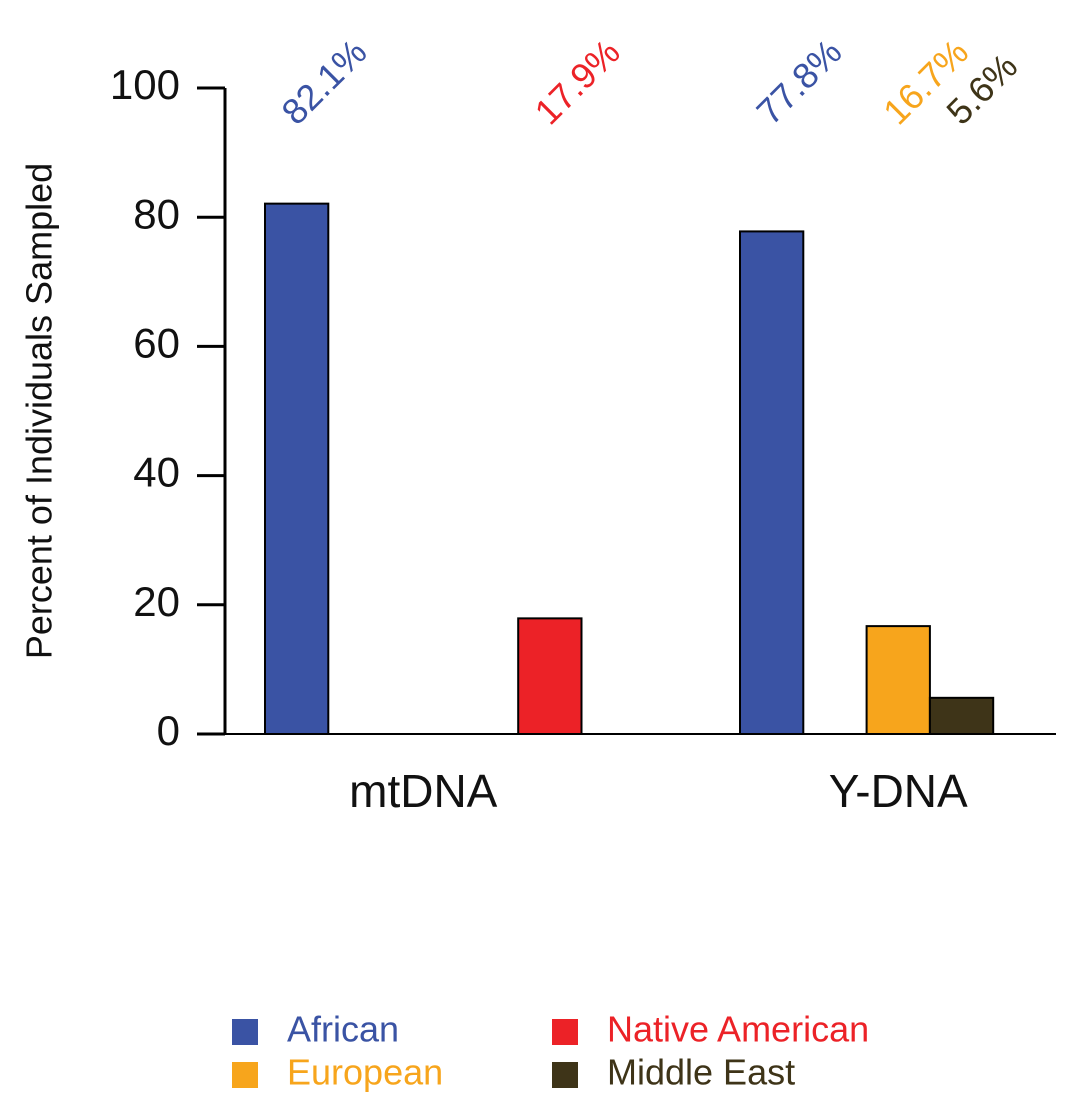  I want to click on y-tick-label: 60, so click(156, 342).